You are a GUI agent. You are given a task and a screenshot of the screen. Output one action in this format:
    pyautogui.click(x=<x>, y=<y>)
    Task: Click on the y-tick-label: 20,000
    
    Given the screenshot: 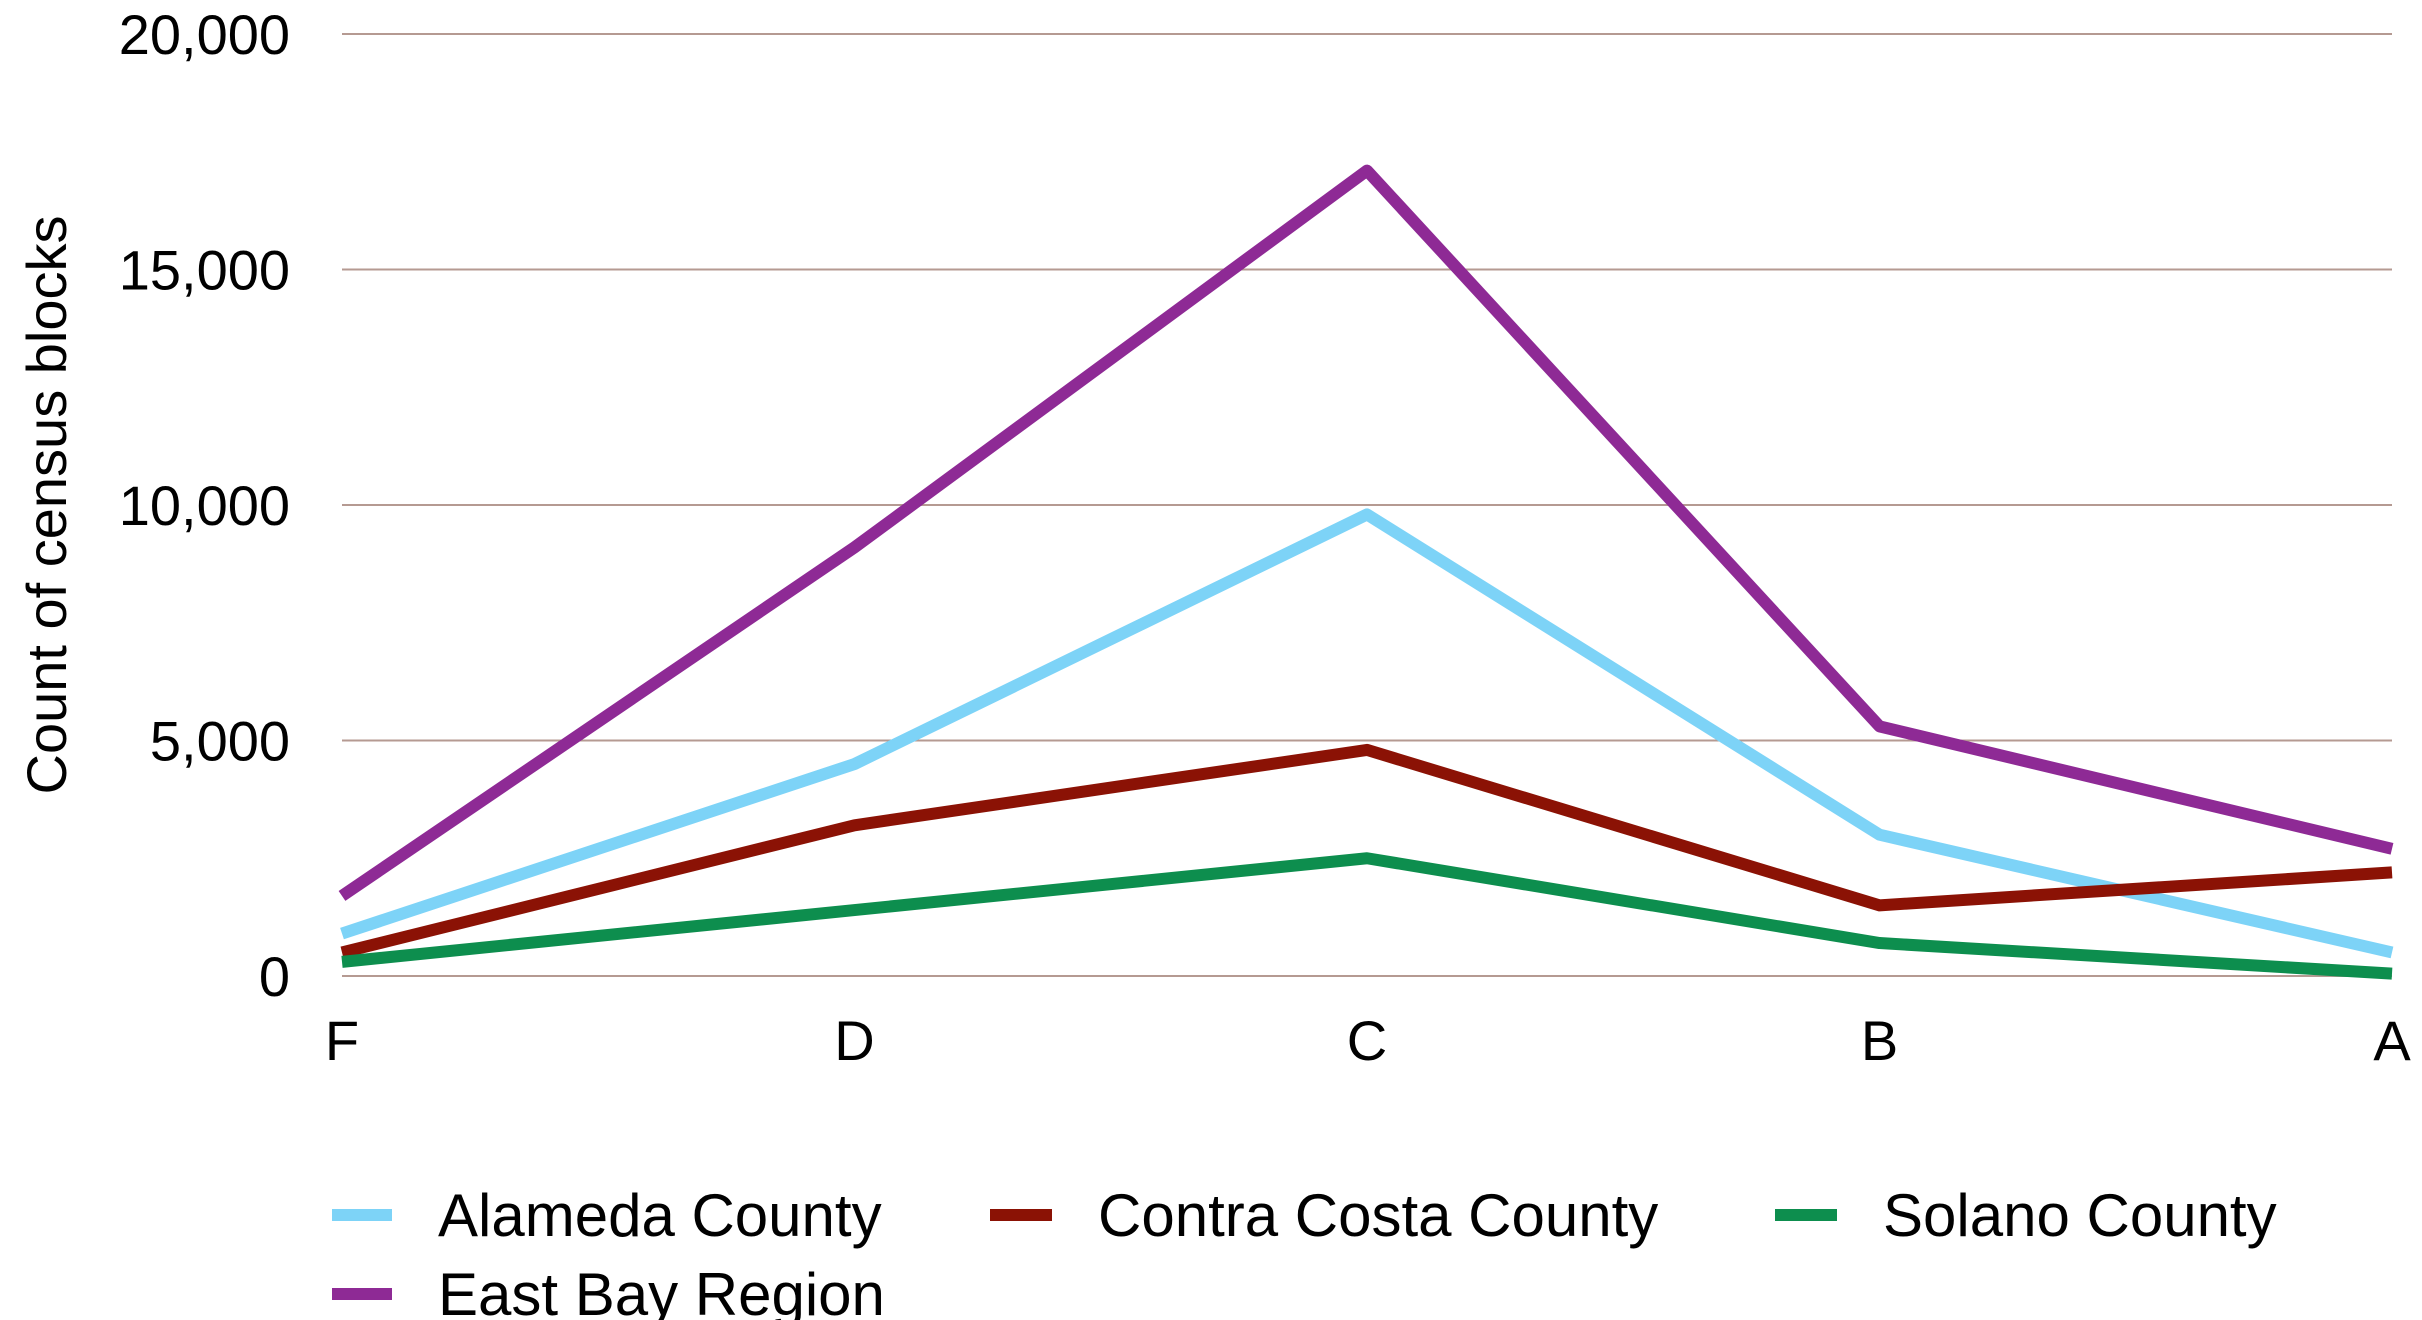 What is the action you would take?
    pyautogui.click(x=204, y=34)
    